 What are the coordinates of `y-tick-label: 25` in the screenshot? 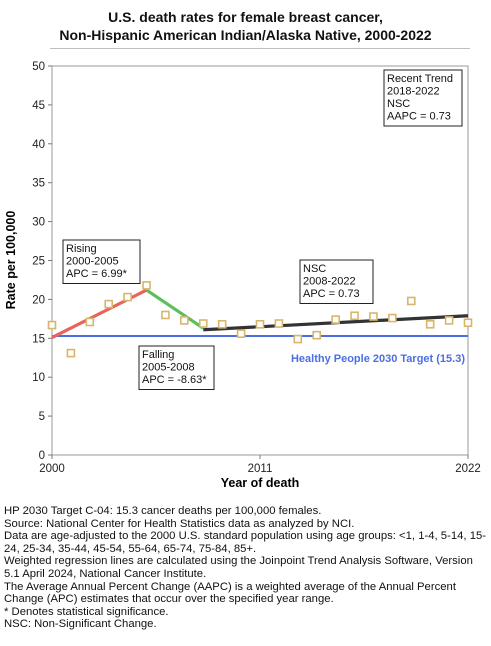 It's located at (38, 262).